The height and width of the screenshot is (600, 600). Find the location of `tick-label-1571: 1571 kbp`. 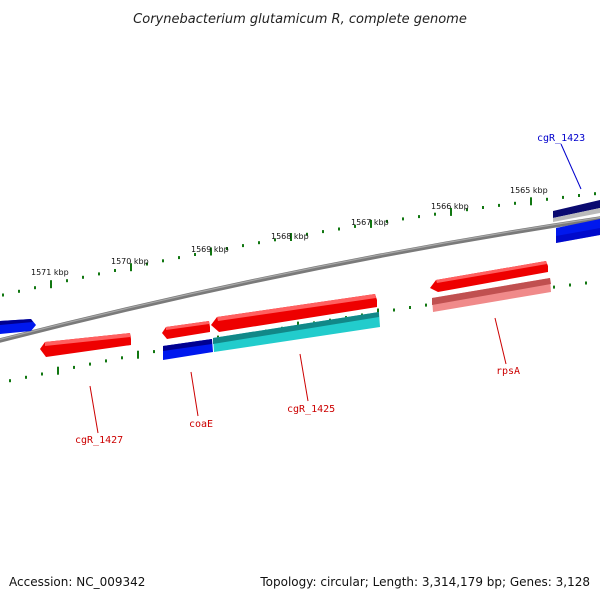

tick-label-1571: 1571 kbp is located at coordinates (50, 272).